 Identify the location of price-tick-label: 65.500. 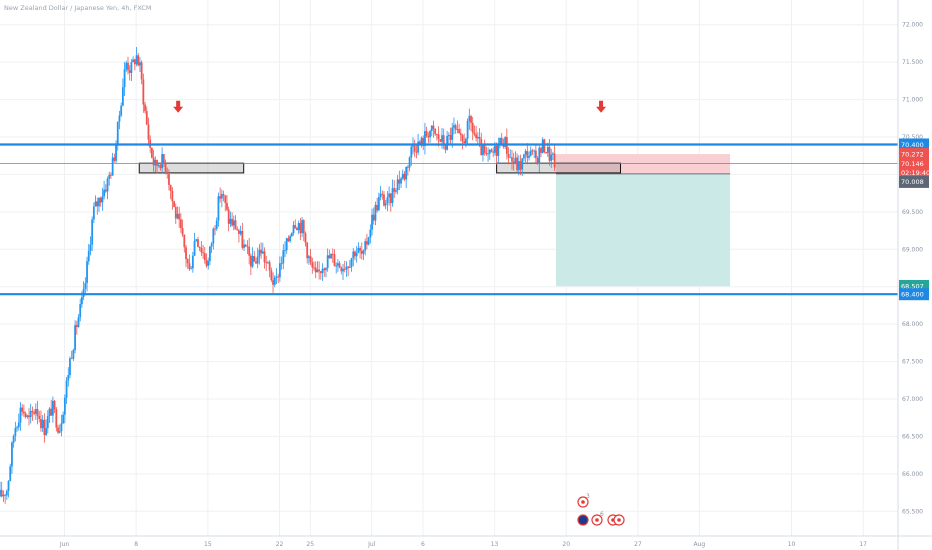
(912, 511).